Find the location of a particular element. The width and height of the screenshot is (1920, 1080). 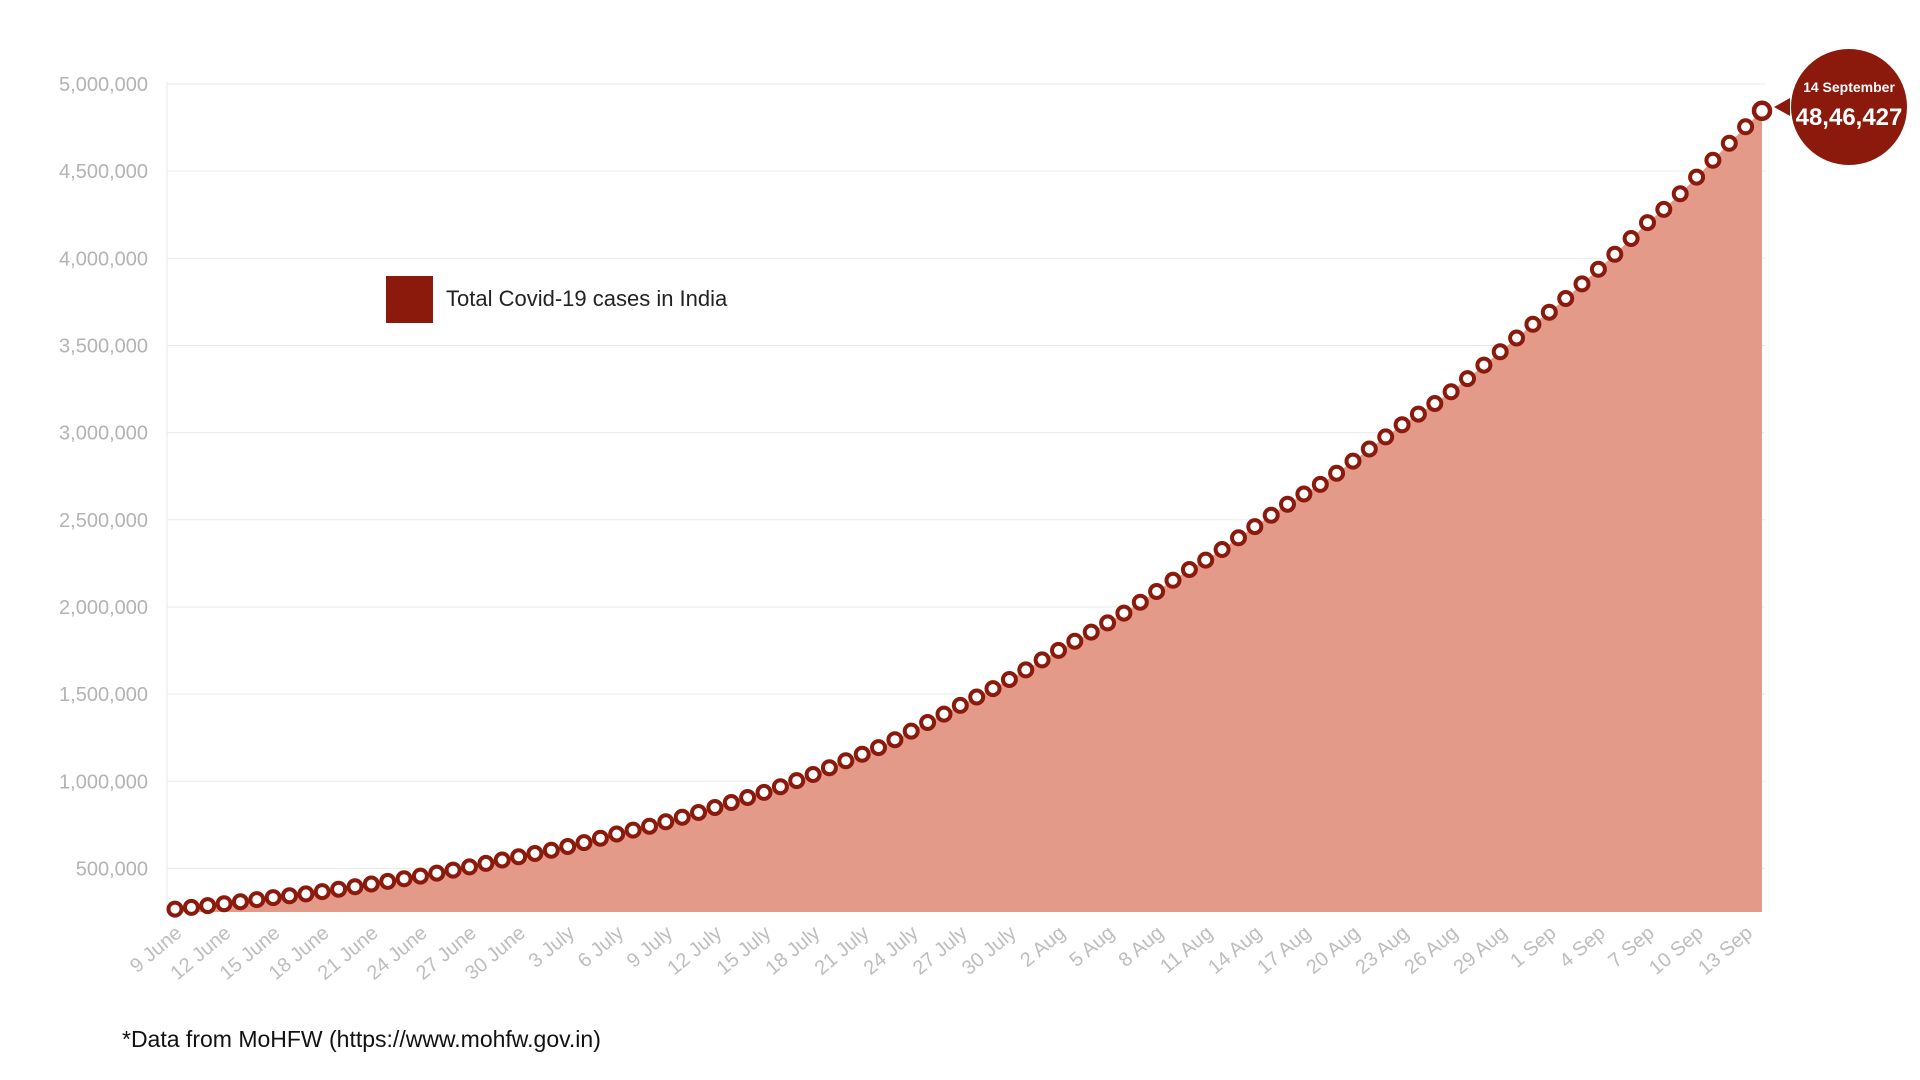

x-tick-label: 4 Sep is located at coordinates (1582, 947).